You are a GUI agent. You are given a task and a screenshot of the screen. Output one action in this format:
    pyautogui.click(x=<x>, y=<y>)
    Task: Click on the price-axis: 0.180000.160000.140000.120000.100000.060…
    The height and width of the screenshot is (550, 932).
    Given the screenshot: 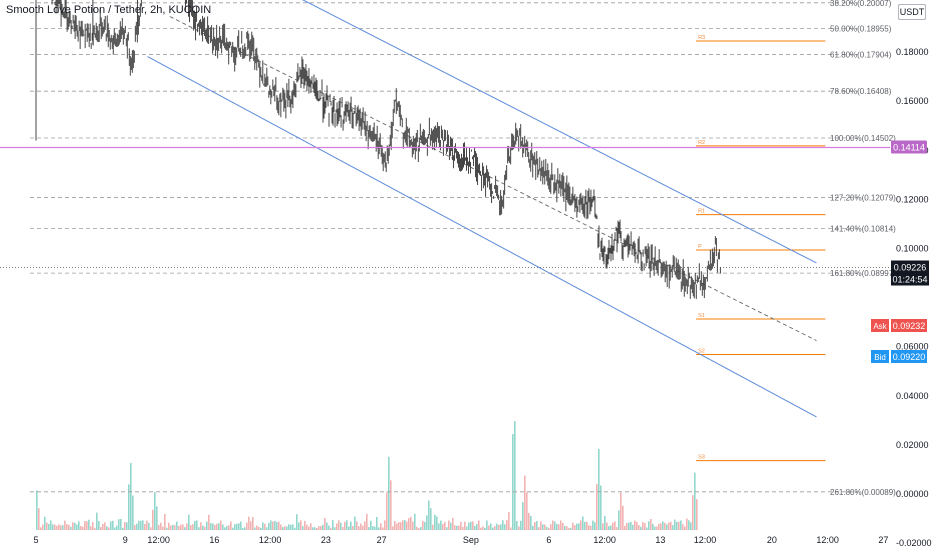 What is the action you would take?
    pyautogui.click(x=914, y=297)
    